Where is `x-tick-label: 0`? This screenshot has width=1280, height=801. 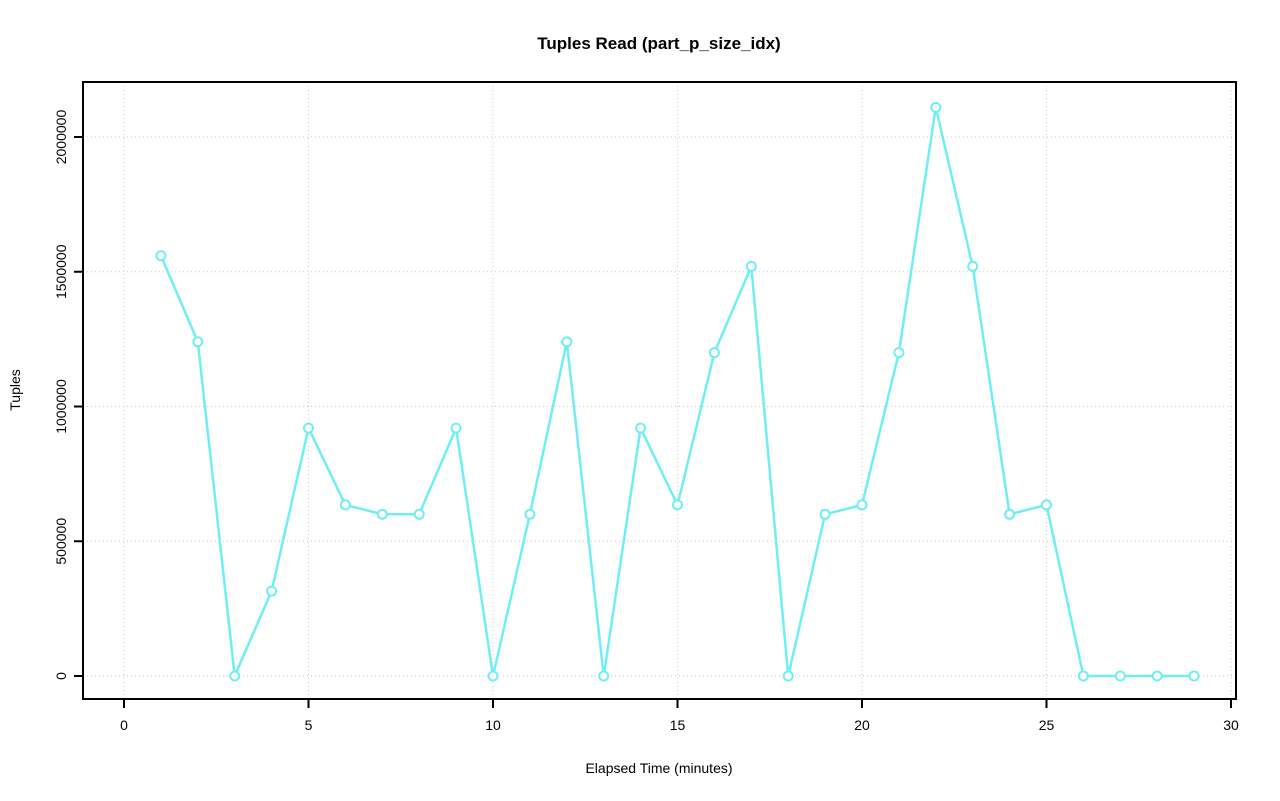
x-tick-label: 0 is located at coordinates (124, 725).